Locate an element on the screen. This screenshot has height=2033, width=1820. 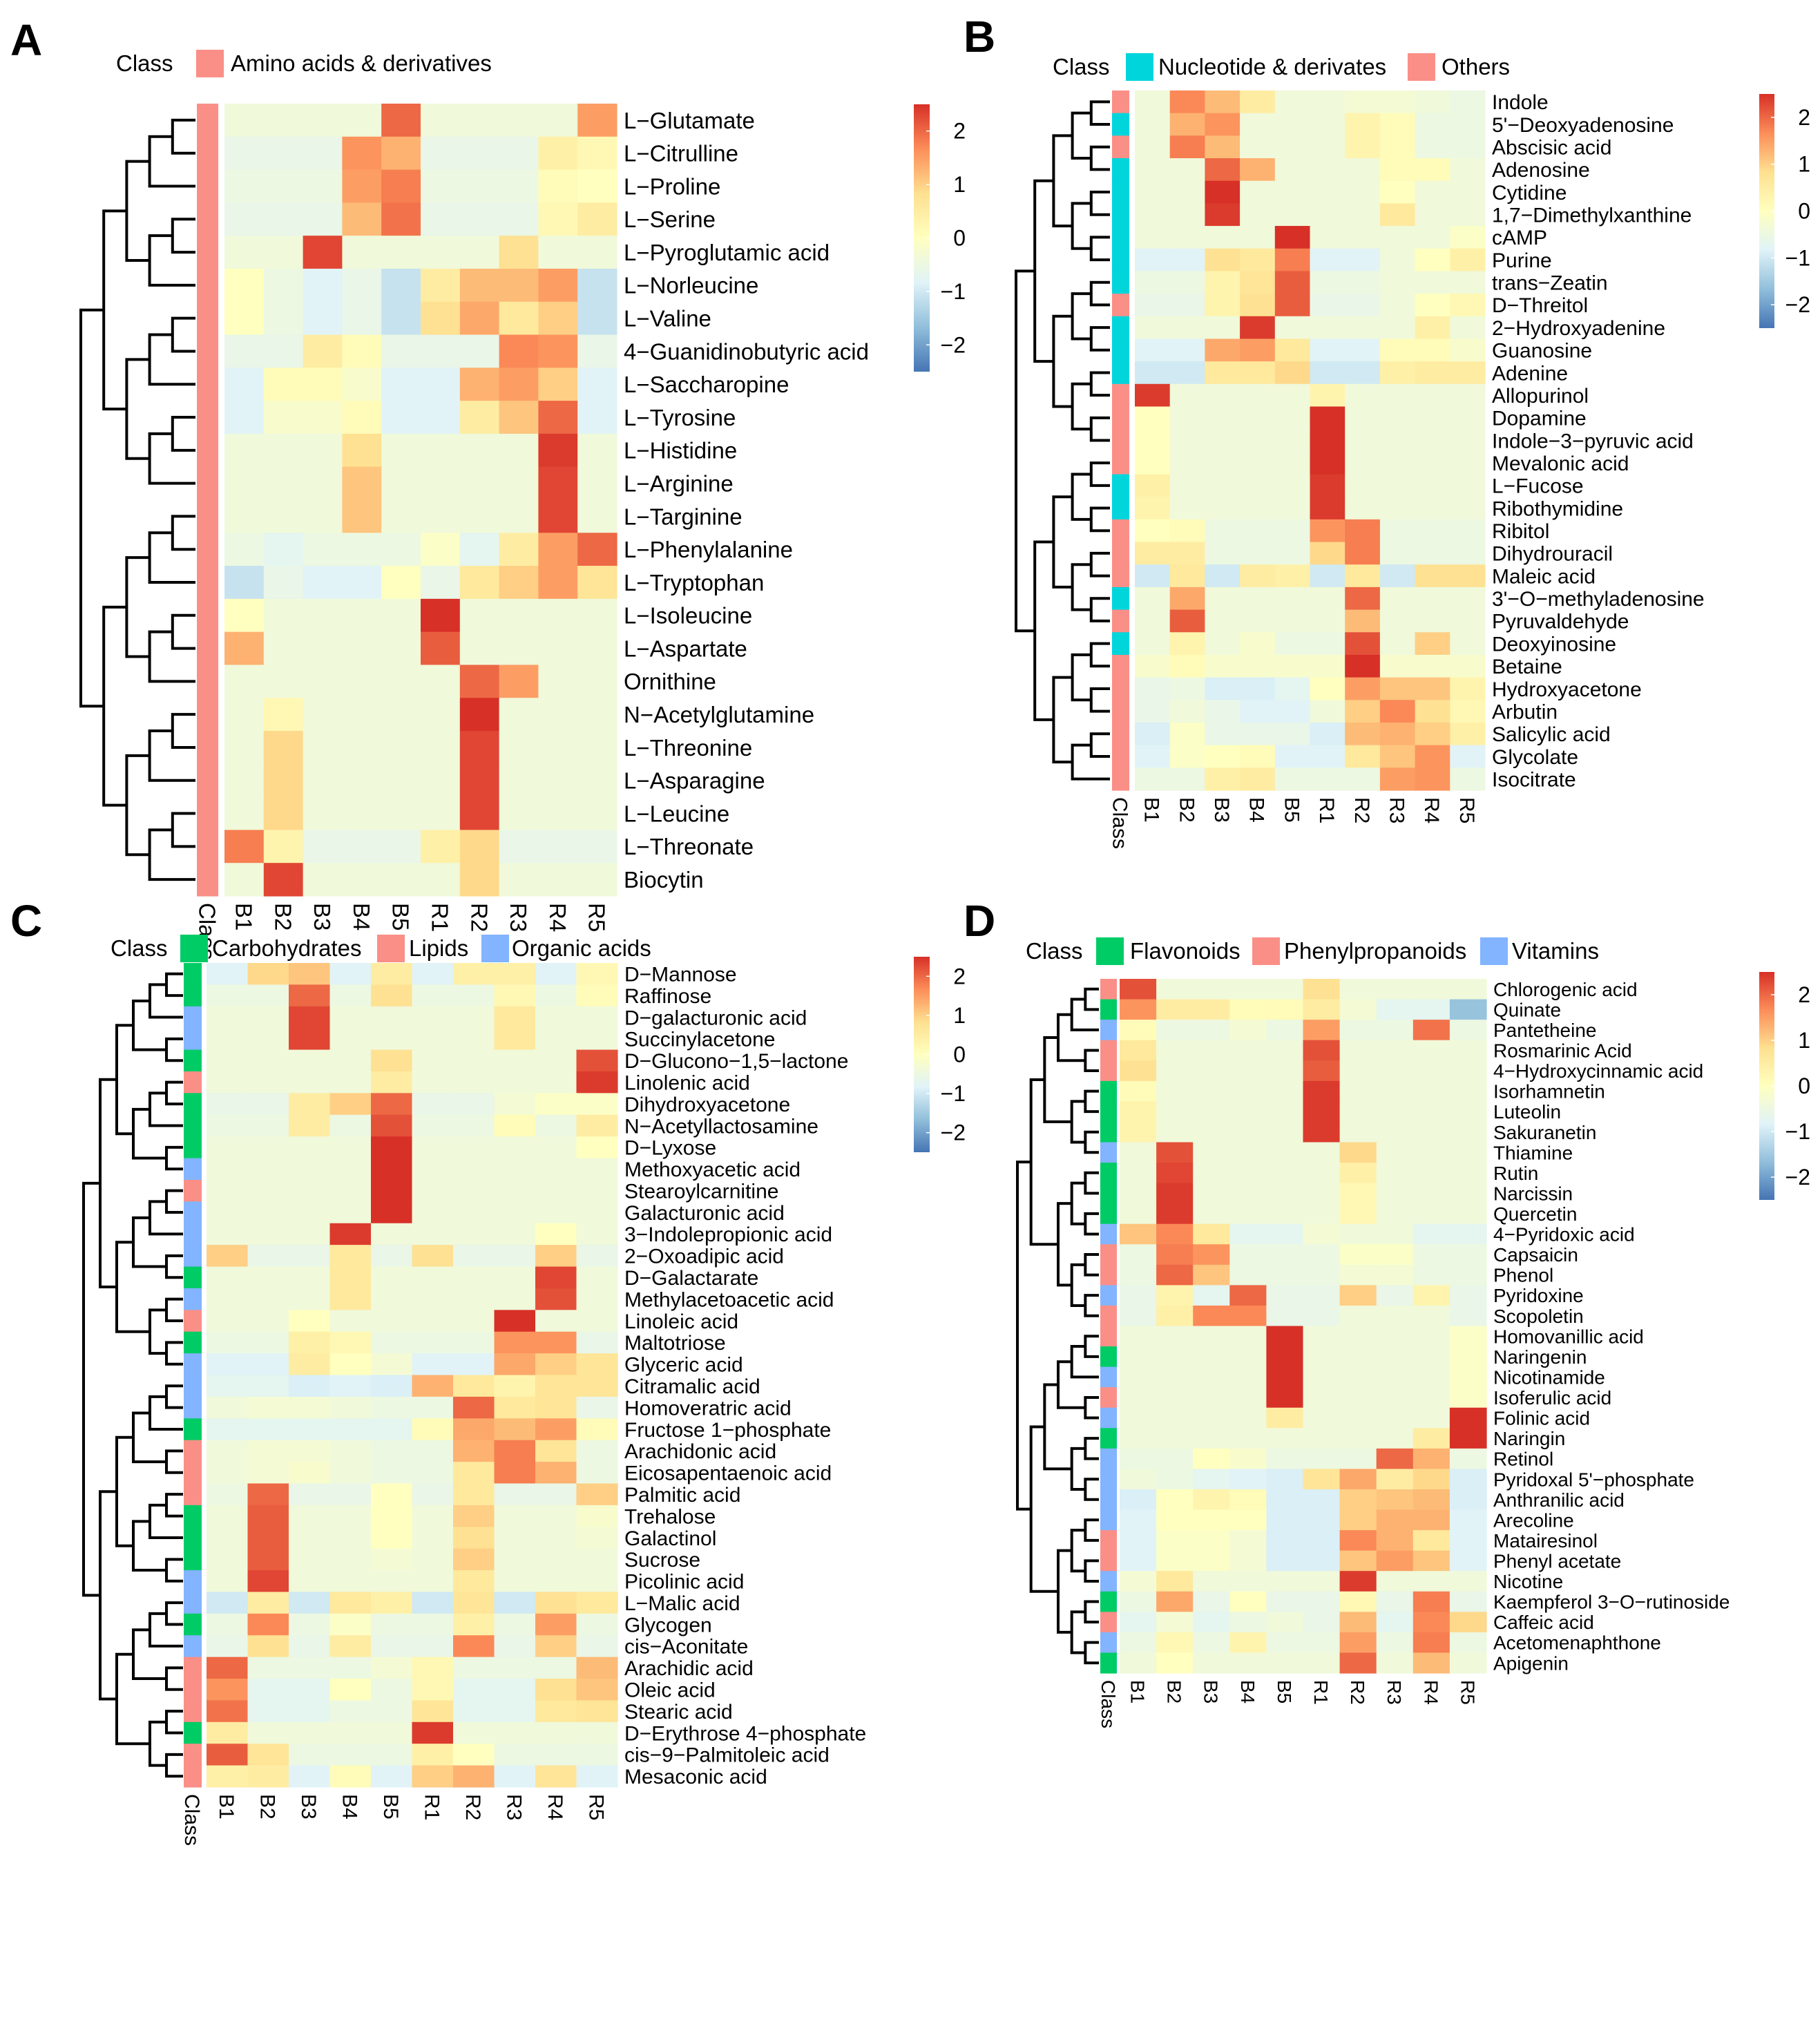
column-label: B4 is located at coordinates (1247, 1691).